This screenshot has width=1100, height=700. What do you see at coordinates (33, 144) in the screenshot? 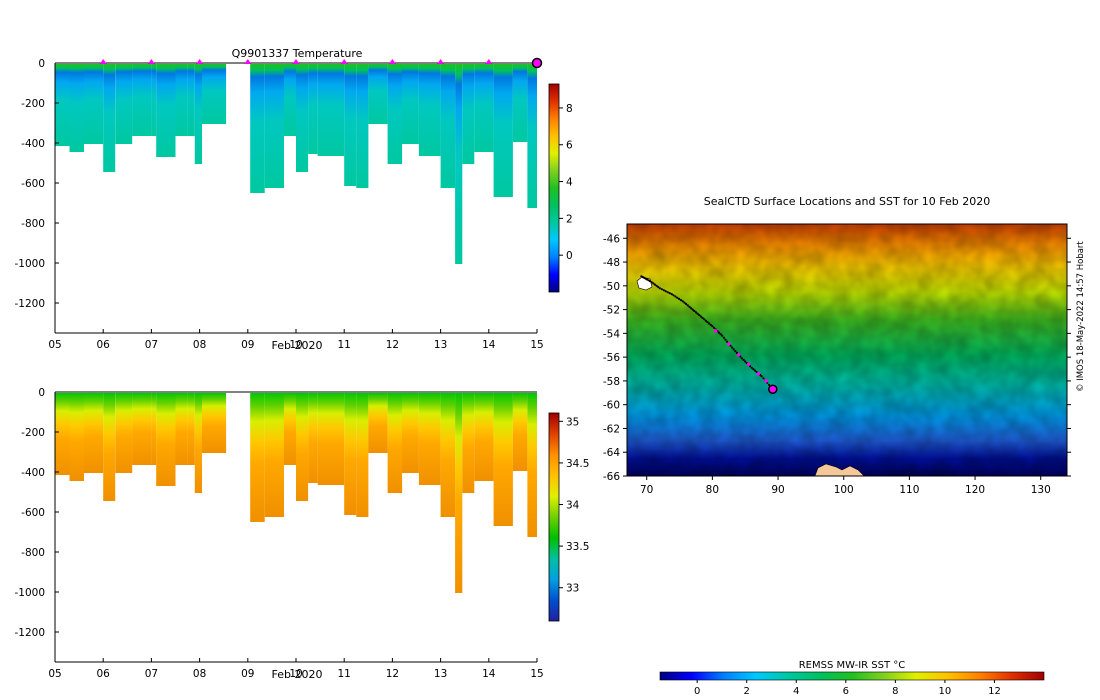
I see `temperature-y-tick-label: -400` at bounding box center [33, 144].